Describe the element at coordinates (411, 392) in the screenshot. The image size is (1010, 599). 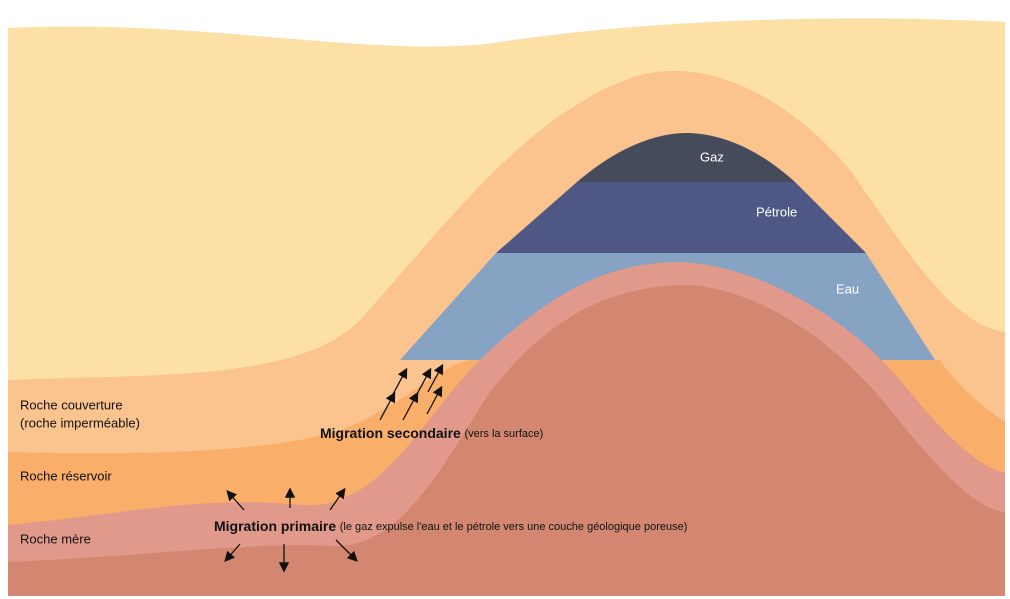
I see `secondary-arrows` at that location.